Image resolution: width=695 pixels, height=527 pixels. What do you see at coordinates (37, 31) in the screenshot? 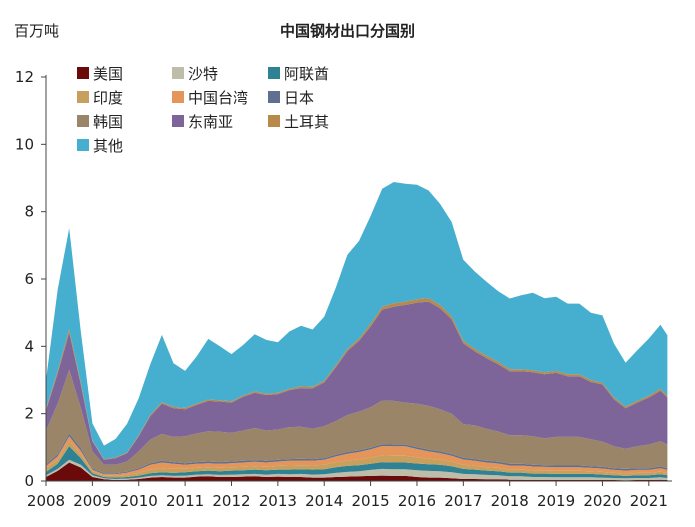
I see `y-axis-unit: 百万吨` at bounding box center [37, 31].